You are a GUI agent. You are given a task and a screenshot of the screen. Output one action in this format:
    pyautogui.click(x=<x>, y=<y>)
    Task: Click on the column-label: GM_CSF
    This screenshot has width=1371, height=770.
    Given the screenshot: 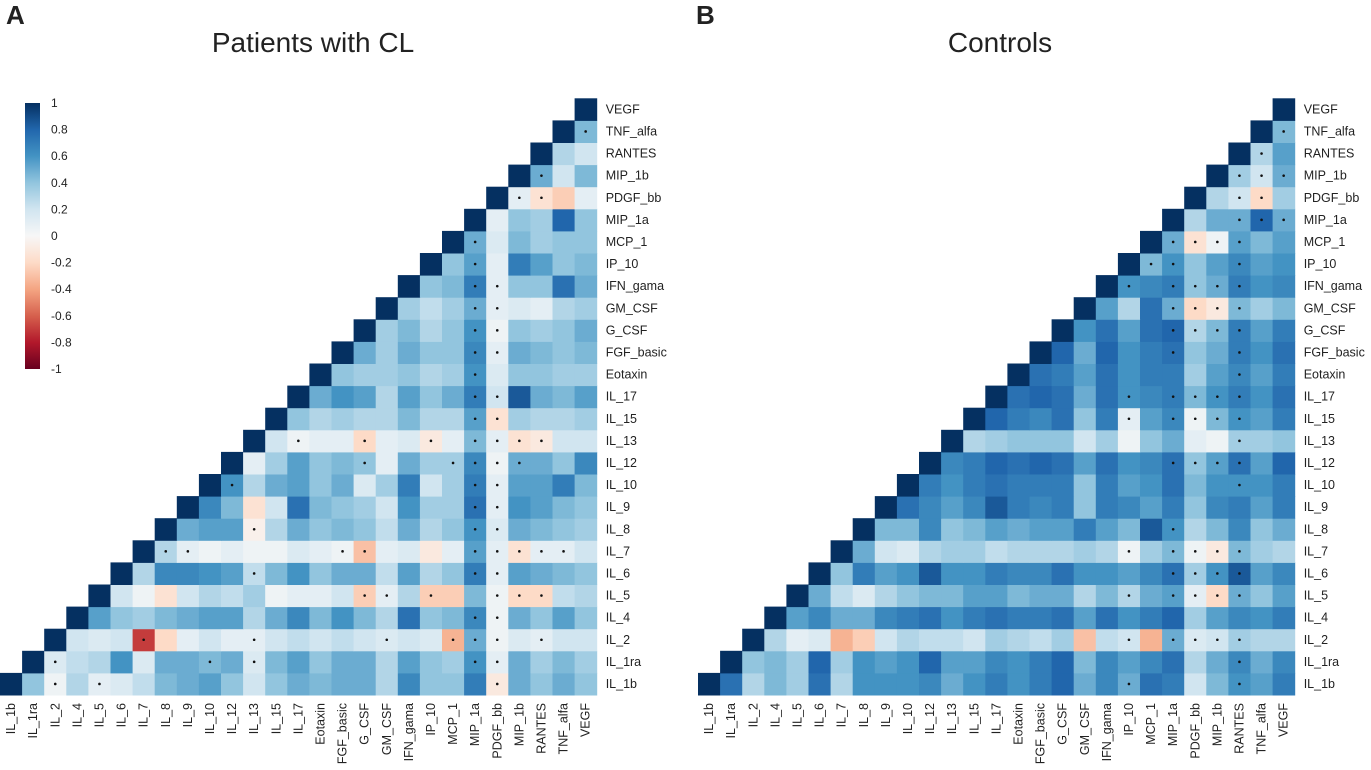 What is the action you would take?
    pyautogui.click(x=387, y=729)
    